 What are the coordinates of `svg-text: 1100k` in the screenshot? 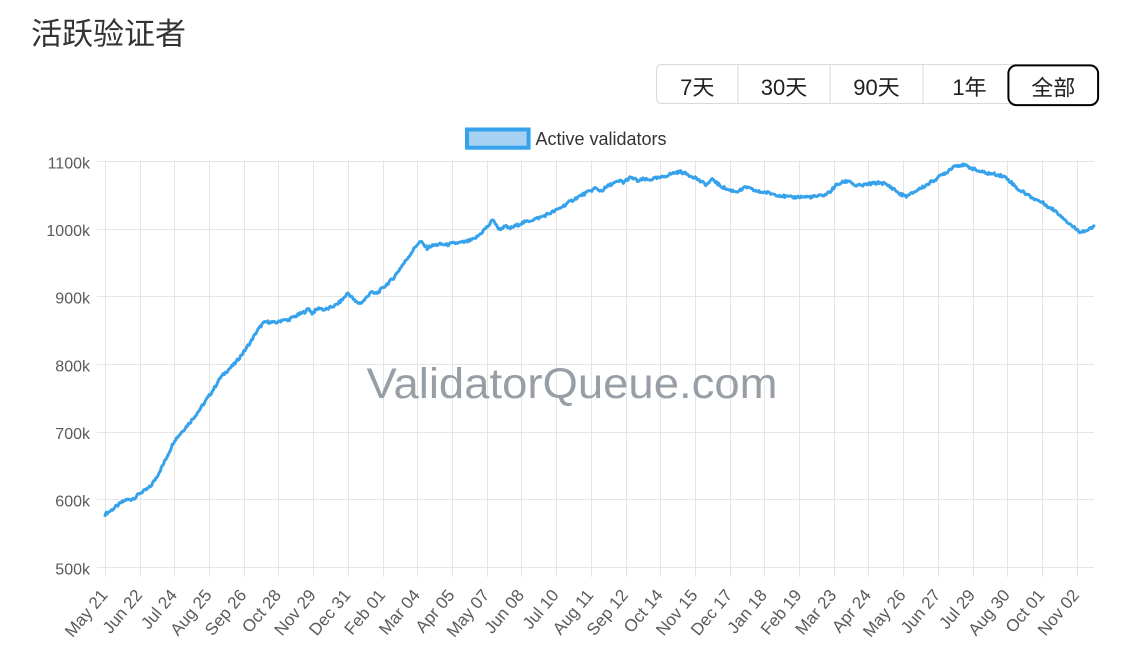 It's located at (69, 163).